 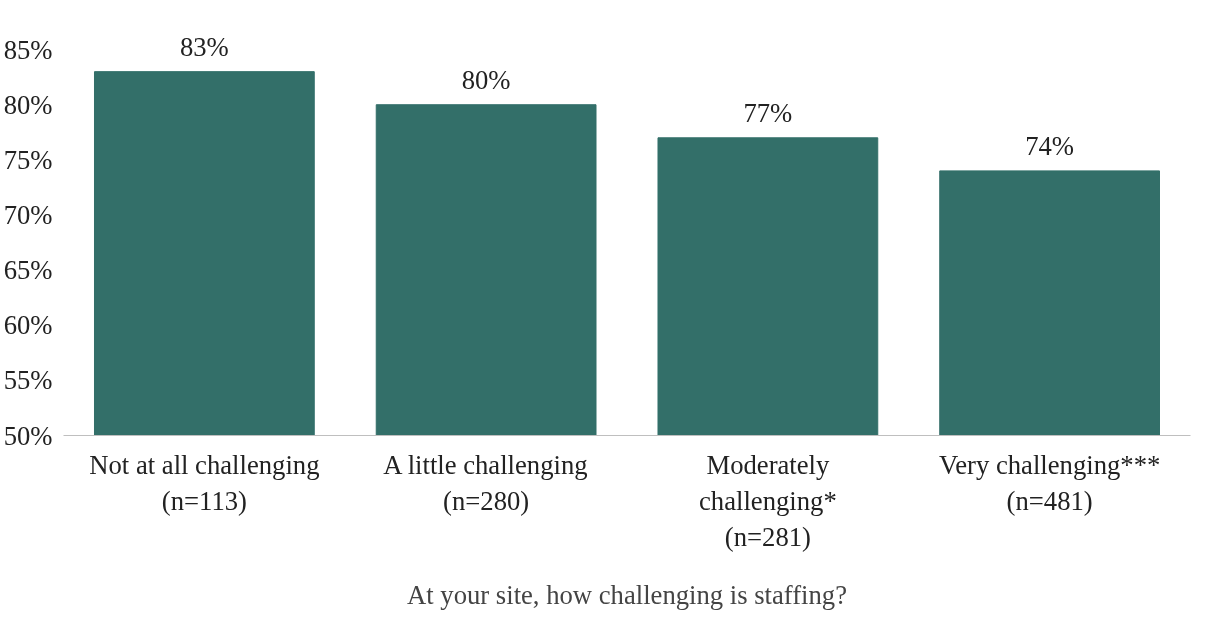 I want to click on x-tick-label: Not at all challenging (n=113), so click(x=204, y=482).